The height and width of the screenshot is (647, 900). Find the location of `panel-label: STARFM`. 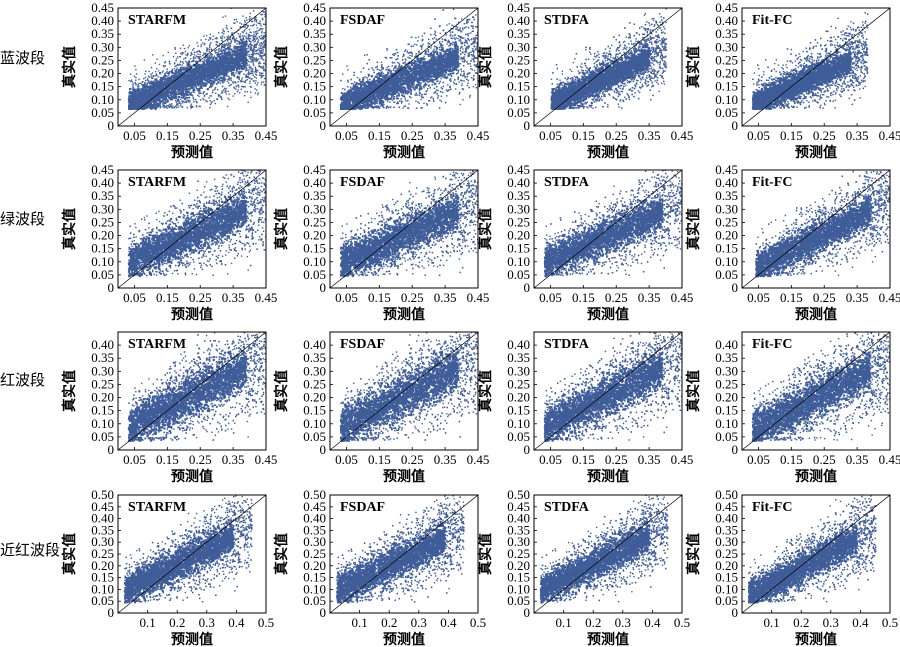

panel-label: STARFM is located at coordinates (157, 20).